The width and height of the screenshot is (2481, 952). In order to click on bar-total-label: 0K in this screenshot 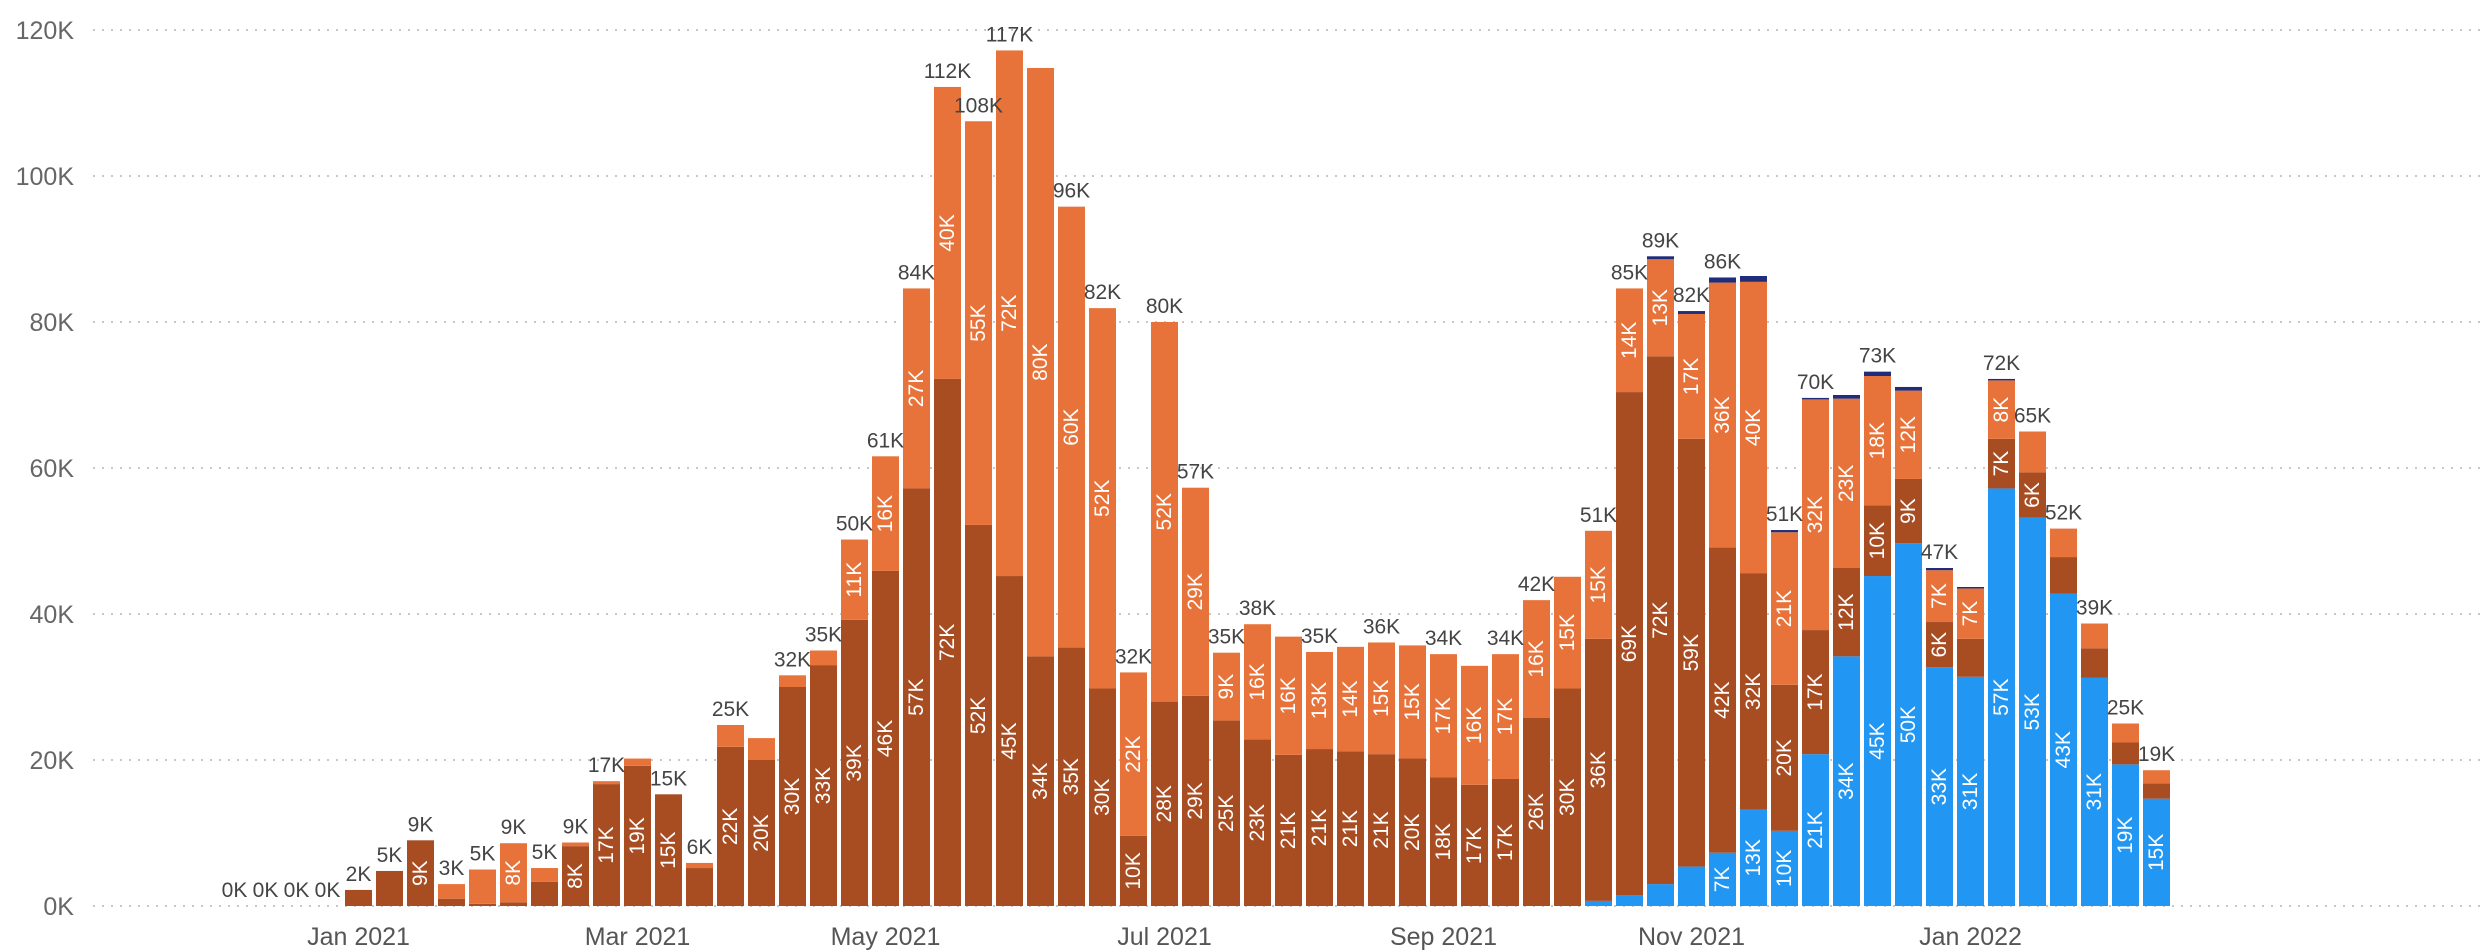, I will do `click(235, 890)`.